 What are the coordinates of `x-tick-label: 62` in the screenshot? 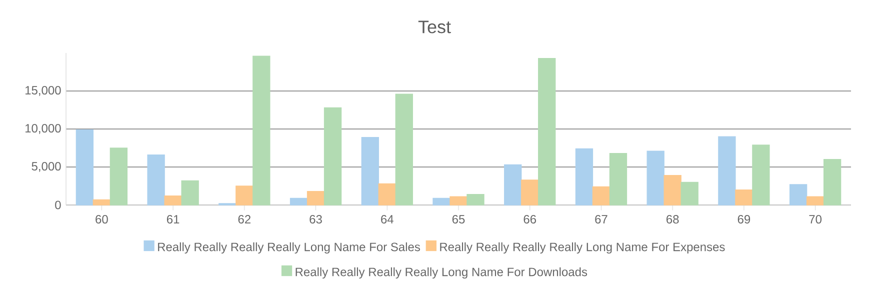 It's located at (244, 219).